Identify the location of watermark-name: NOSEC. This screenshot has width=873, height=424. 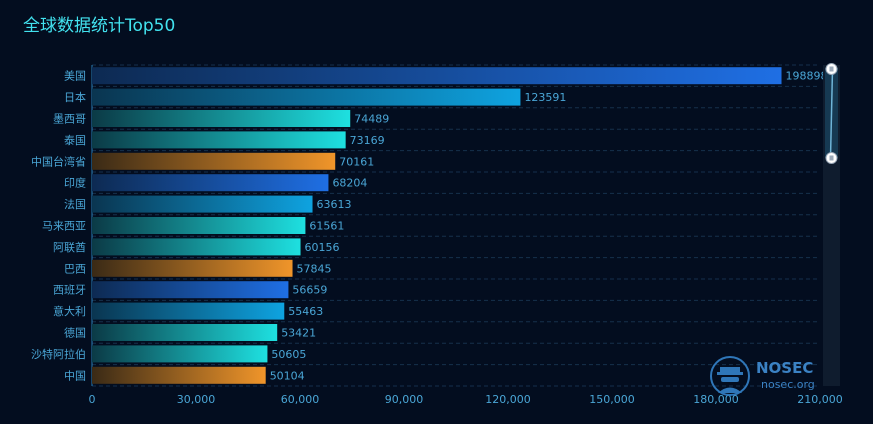
(785, 368).